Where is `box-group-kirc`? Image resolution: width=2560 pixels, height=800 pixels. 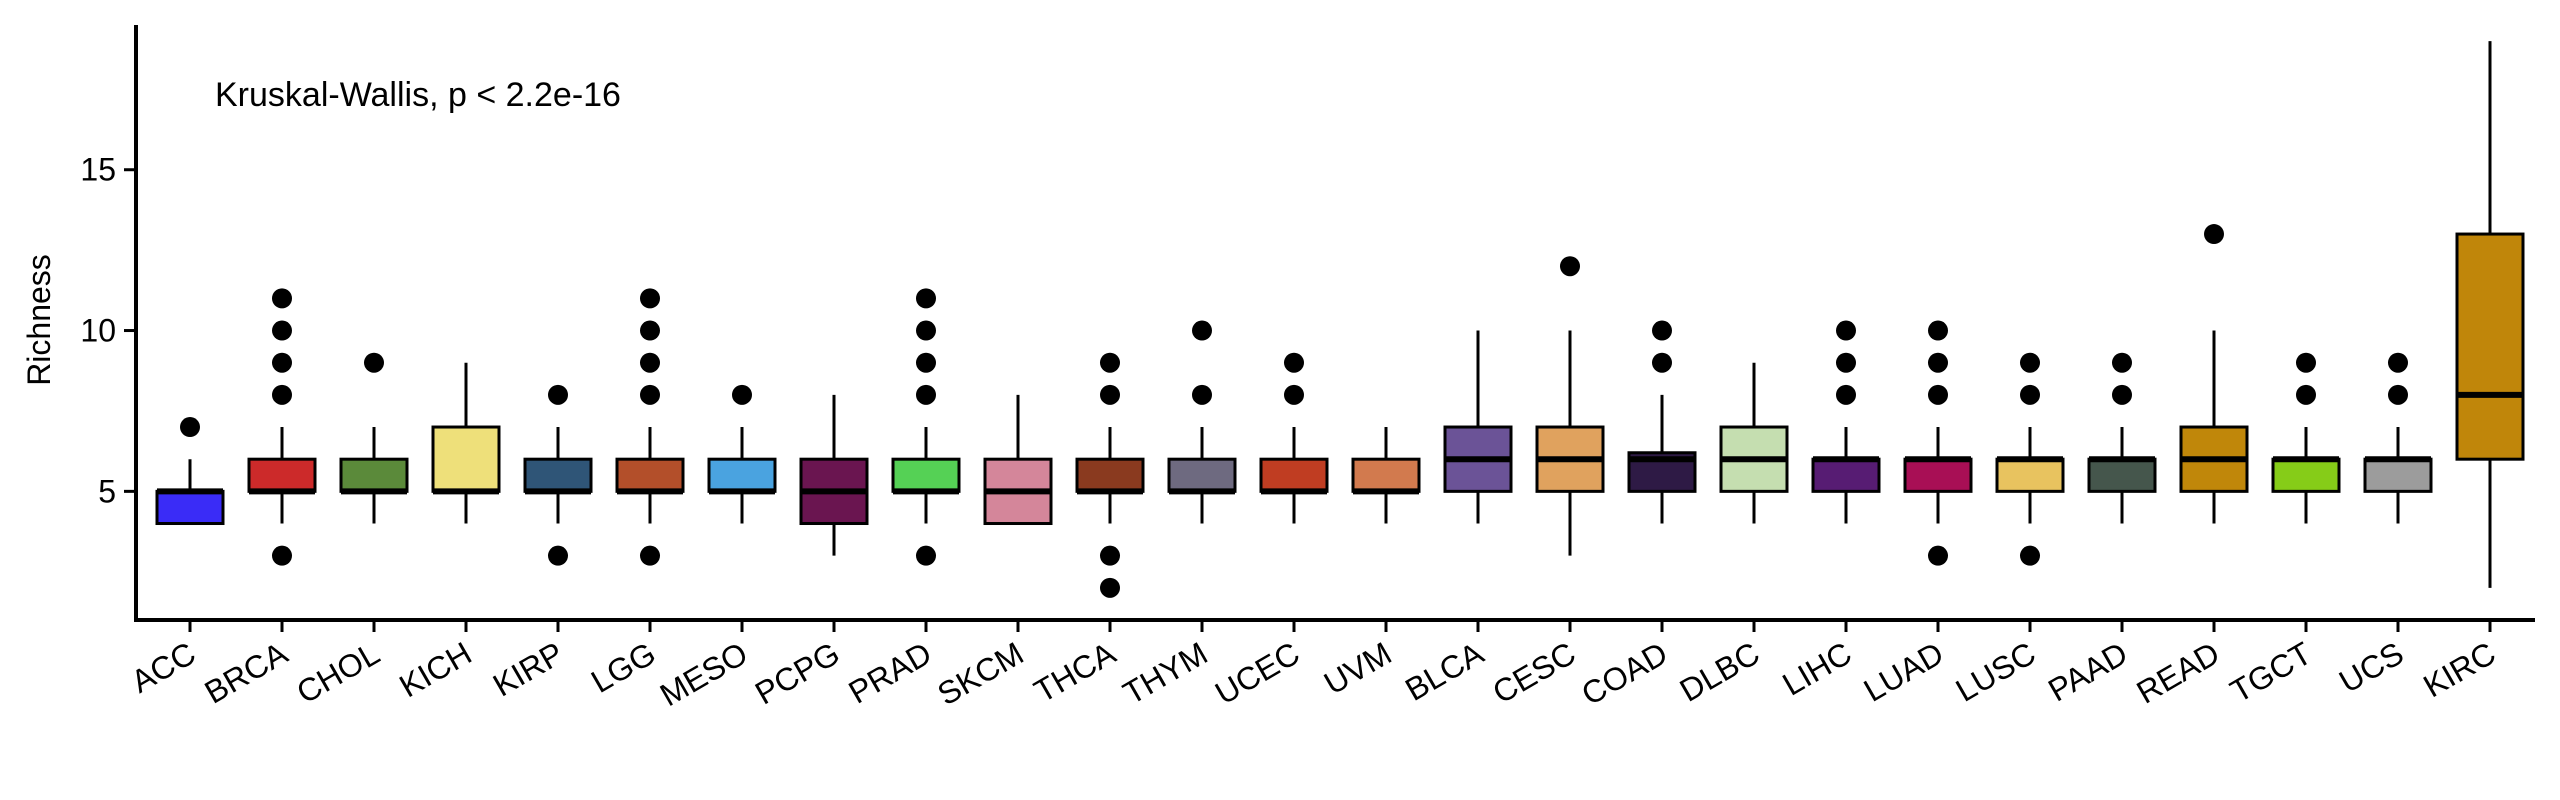 box-group-kirc is located at coordinates (2490, 314).